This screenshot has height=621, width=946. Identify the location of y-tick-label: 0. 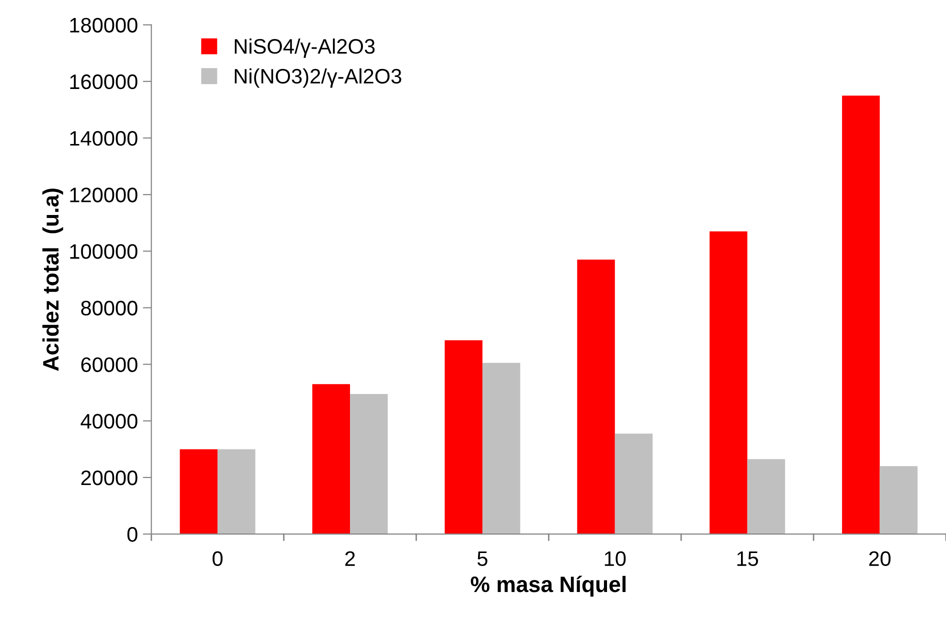
(132, 534).